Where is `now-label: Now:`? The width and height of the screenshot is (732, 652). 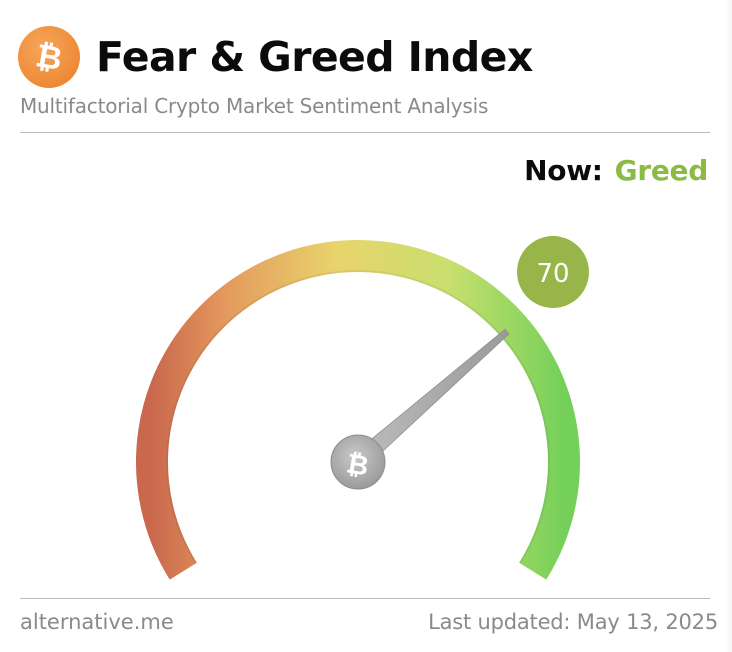
now-label: Now: is located at coordinates (563, 170).